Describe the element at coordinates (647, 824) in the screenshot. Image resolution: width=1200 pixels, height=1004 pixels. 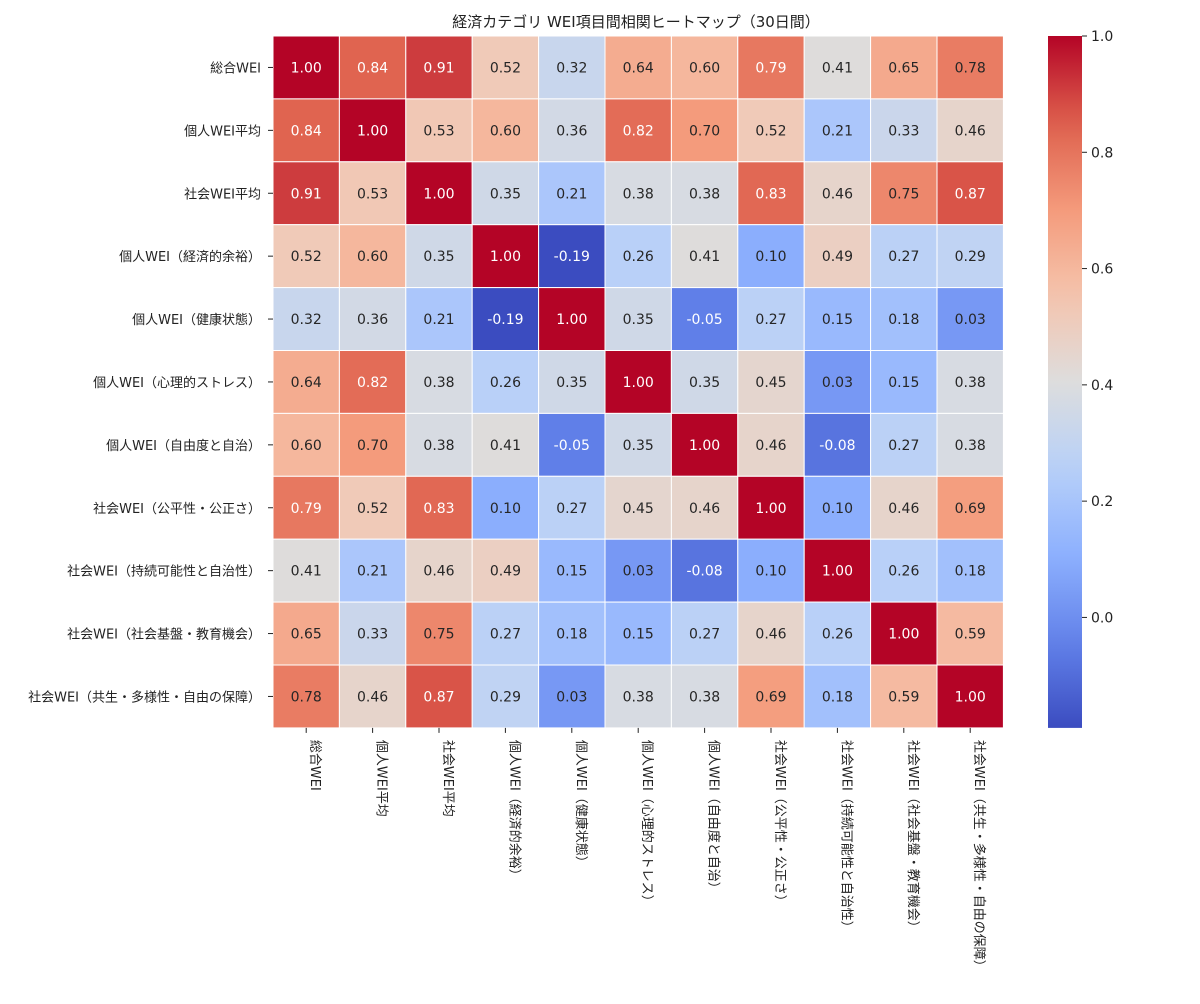
I see `column-label: 個人WEI（心理的ストレス）` at that location.